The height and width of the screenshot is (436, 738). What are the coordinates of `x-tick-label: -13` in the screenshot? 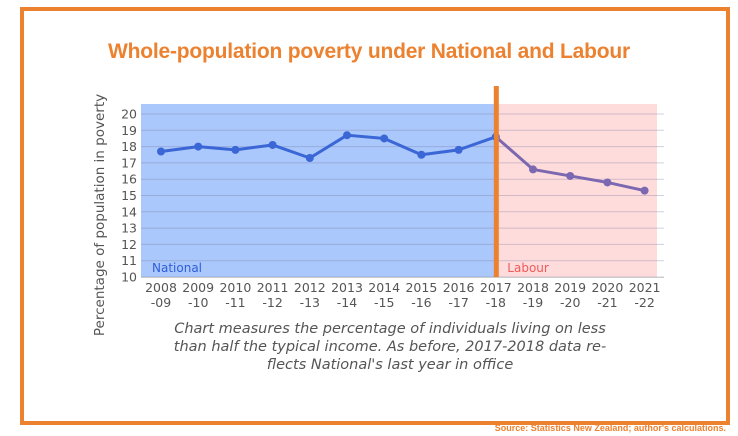 It's located at (310, 302).